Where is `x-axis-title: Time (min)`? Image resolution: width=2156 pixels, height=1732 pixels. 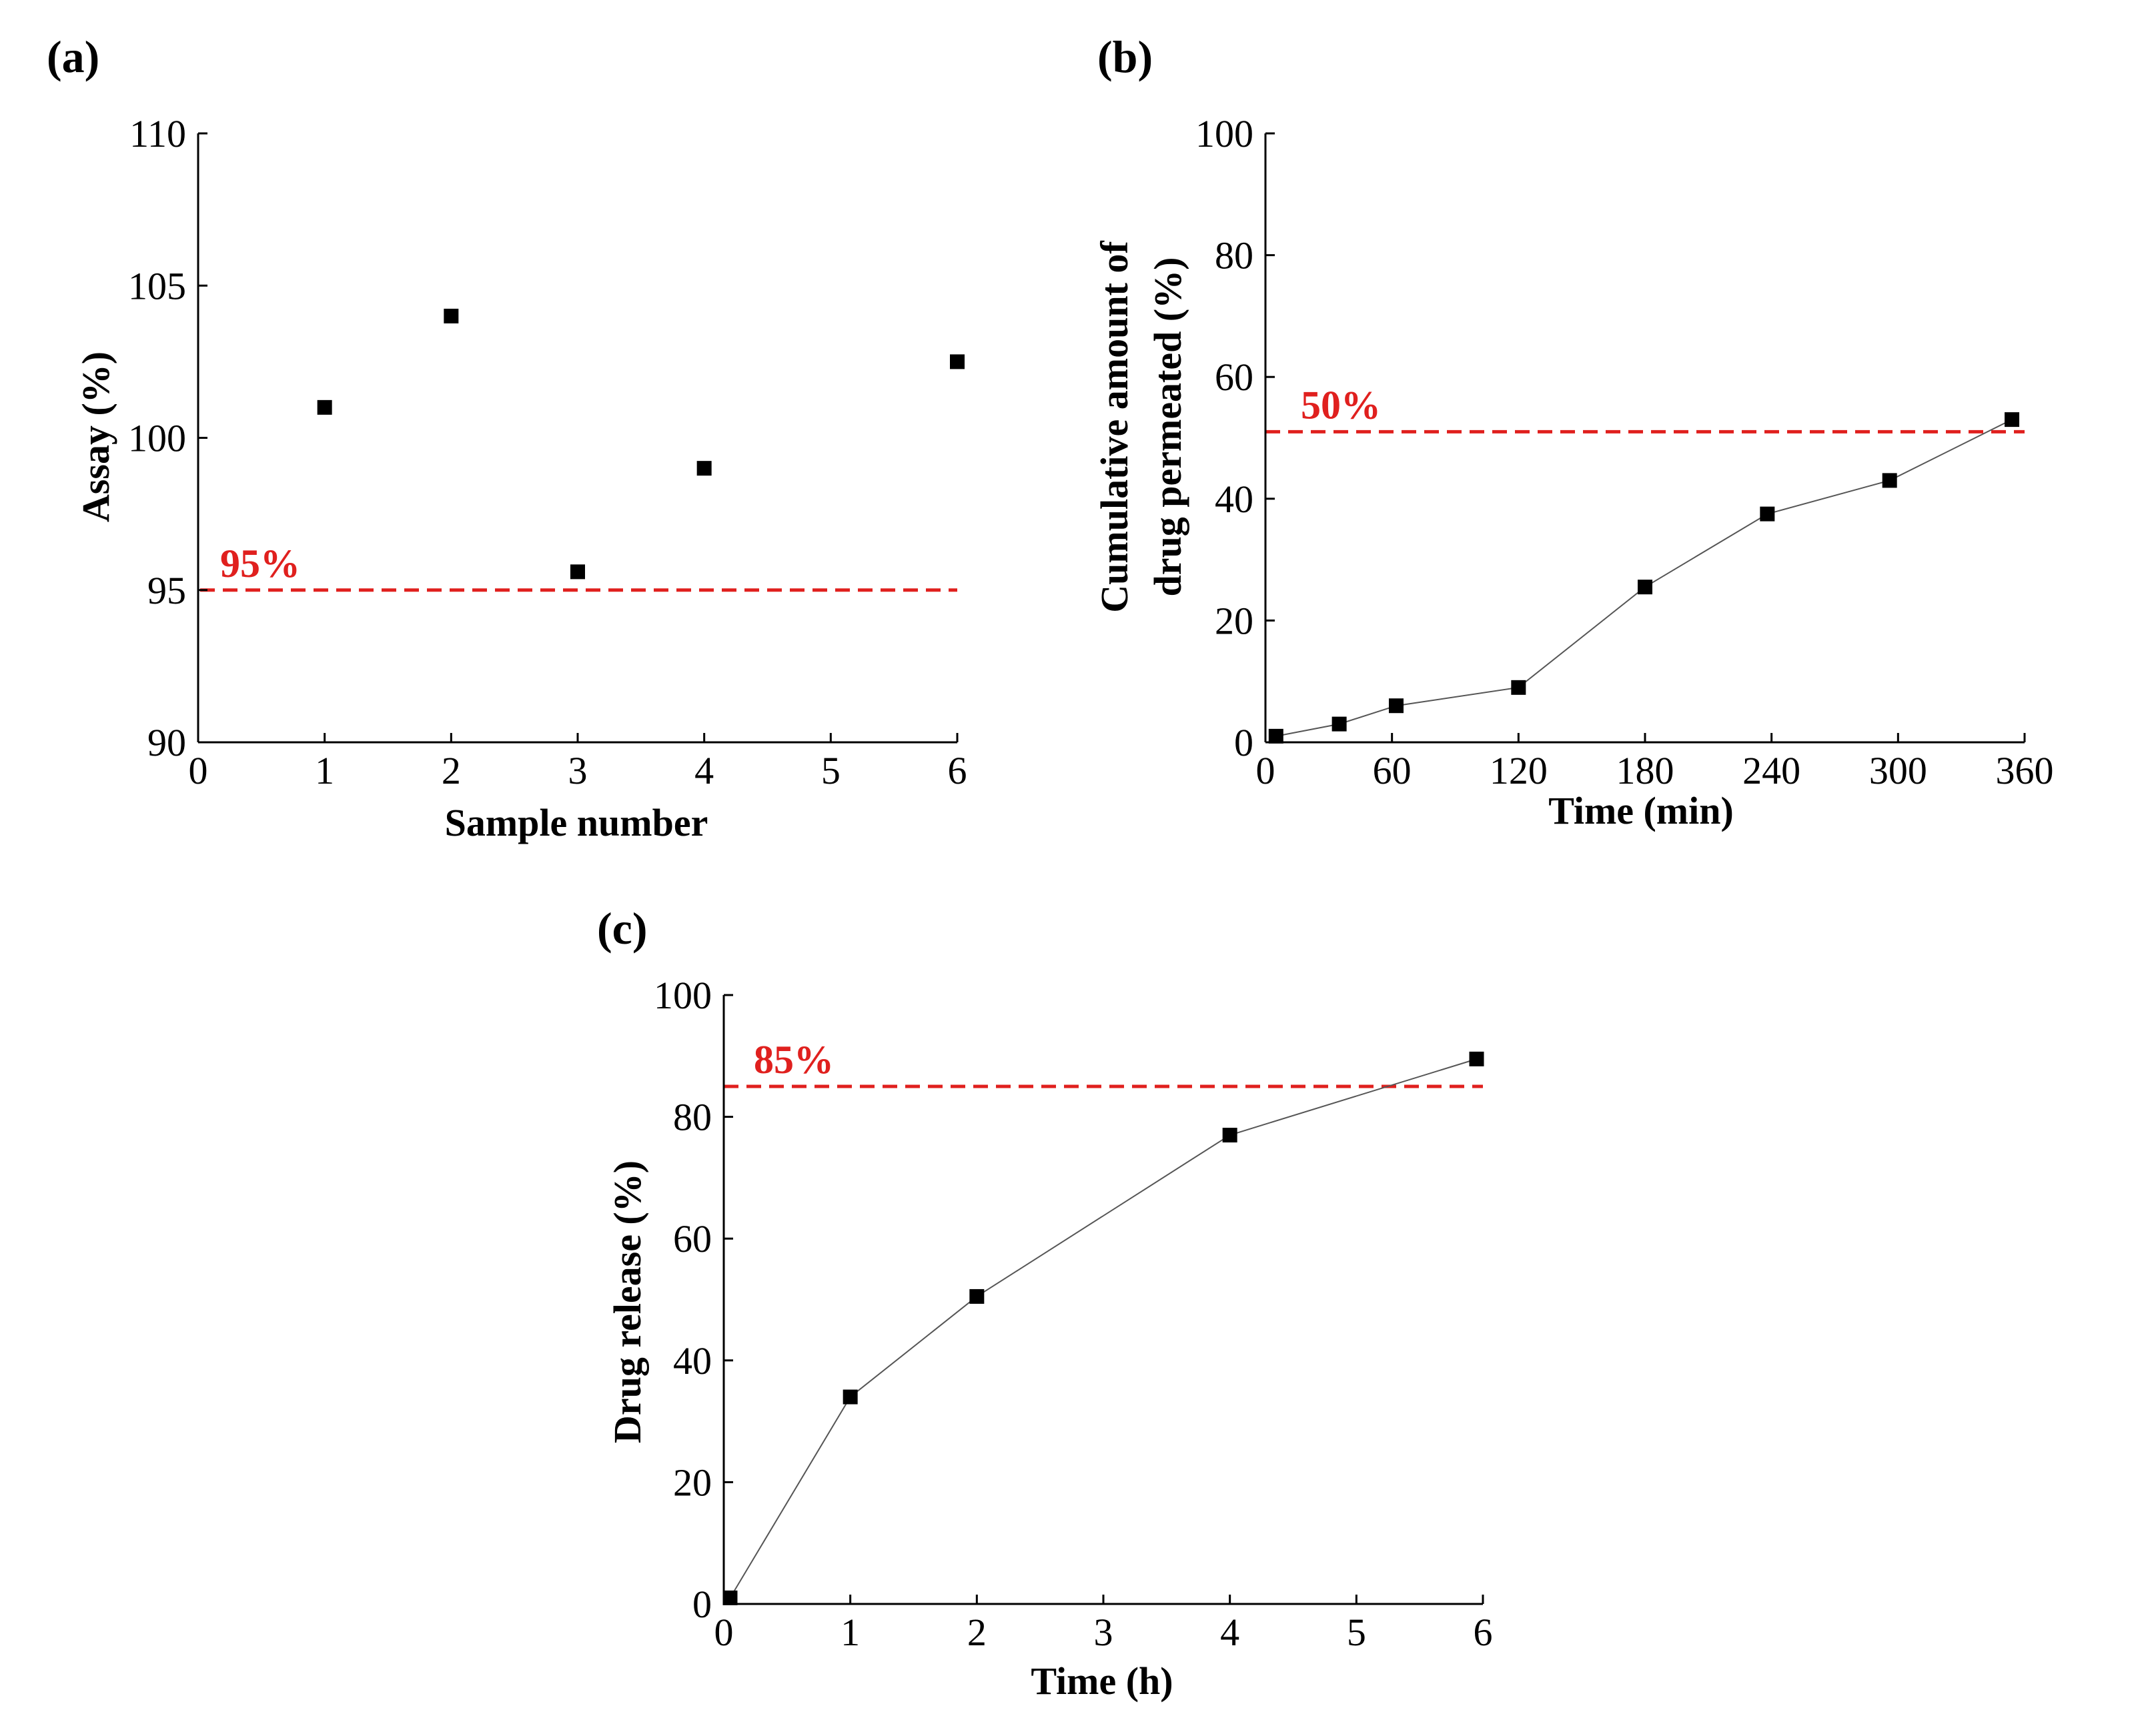 x-axis-title: Time (min) is located at coordinates (1641, 810).